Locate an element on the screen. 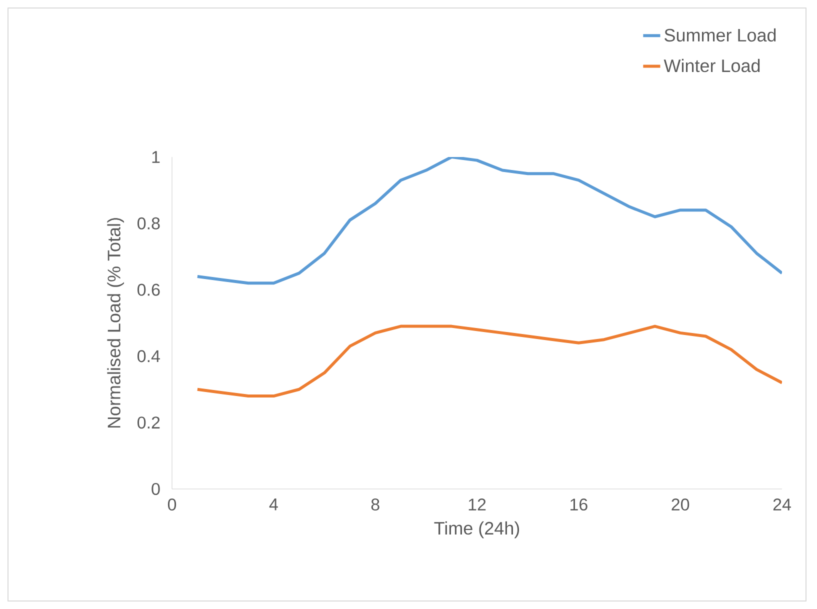  y-tick-label: 0.8 is located at coordinates (149, 223).